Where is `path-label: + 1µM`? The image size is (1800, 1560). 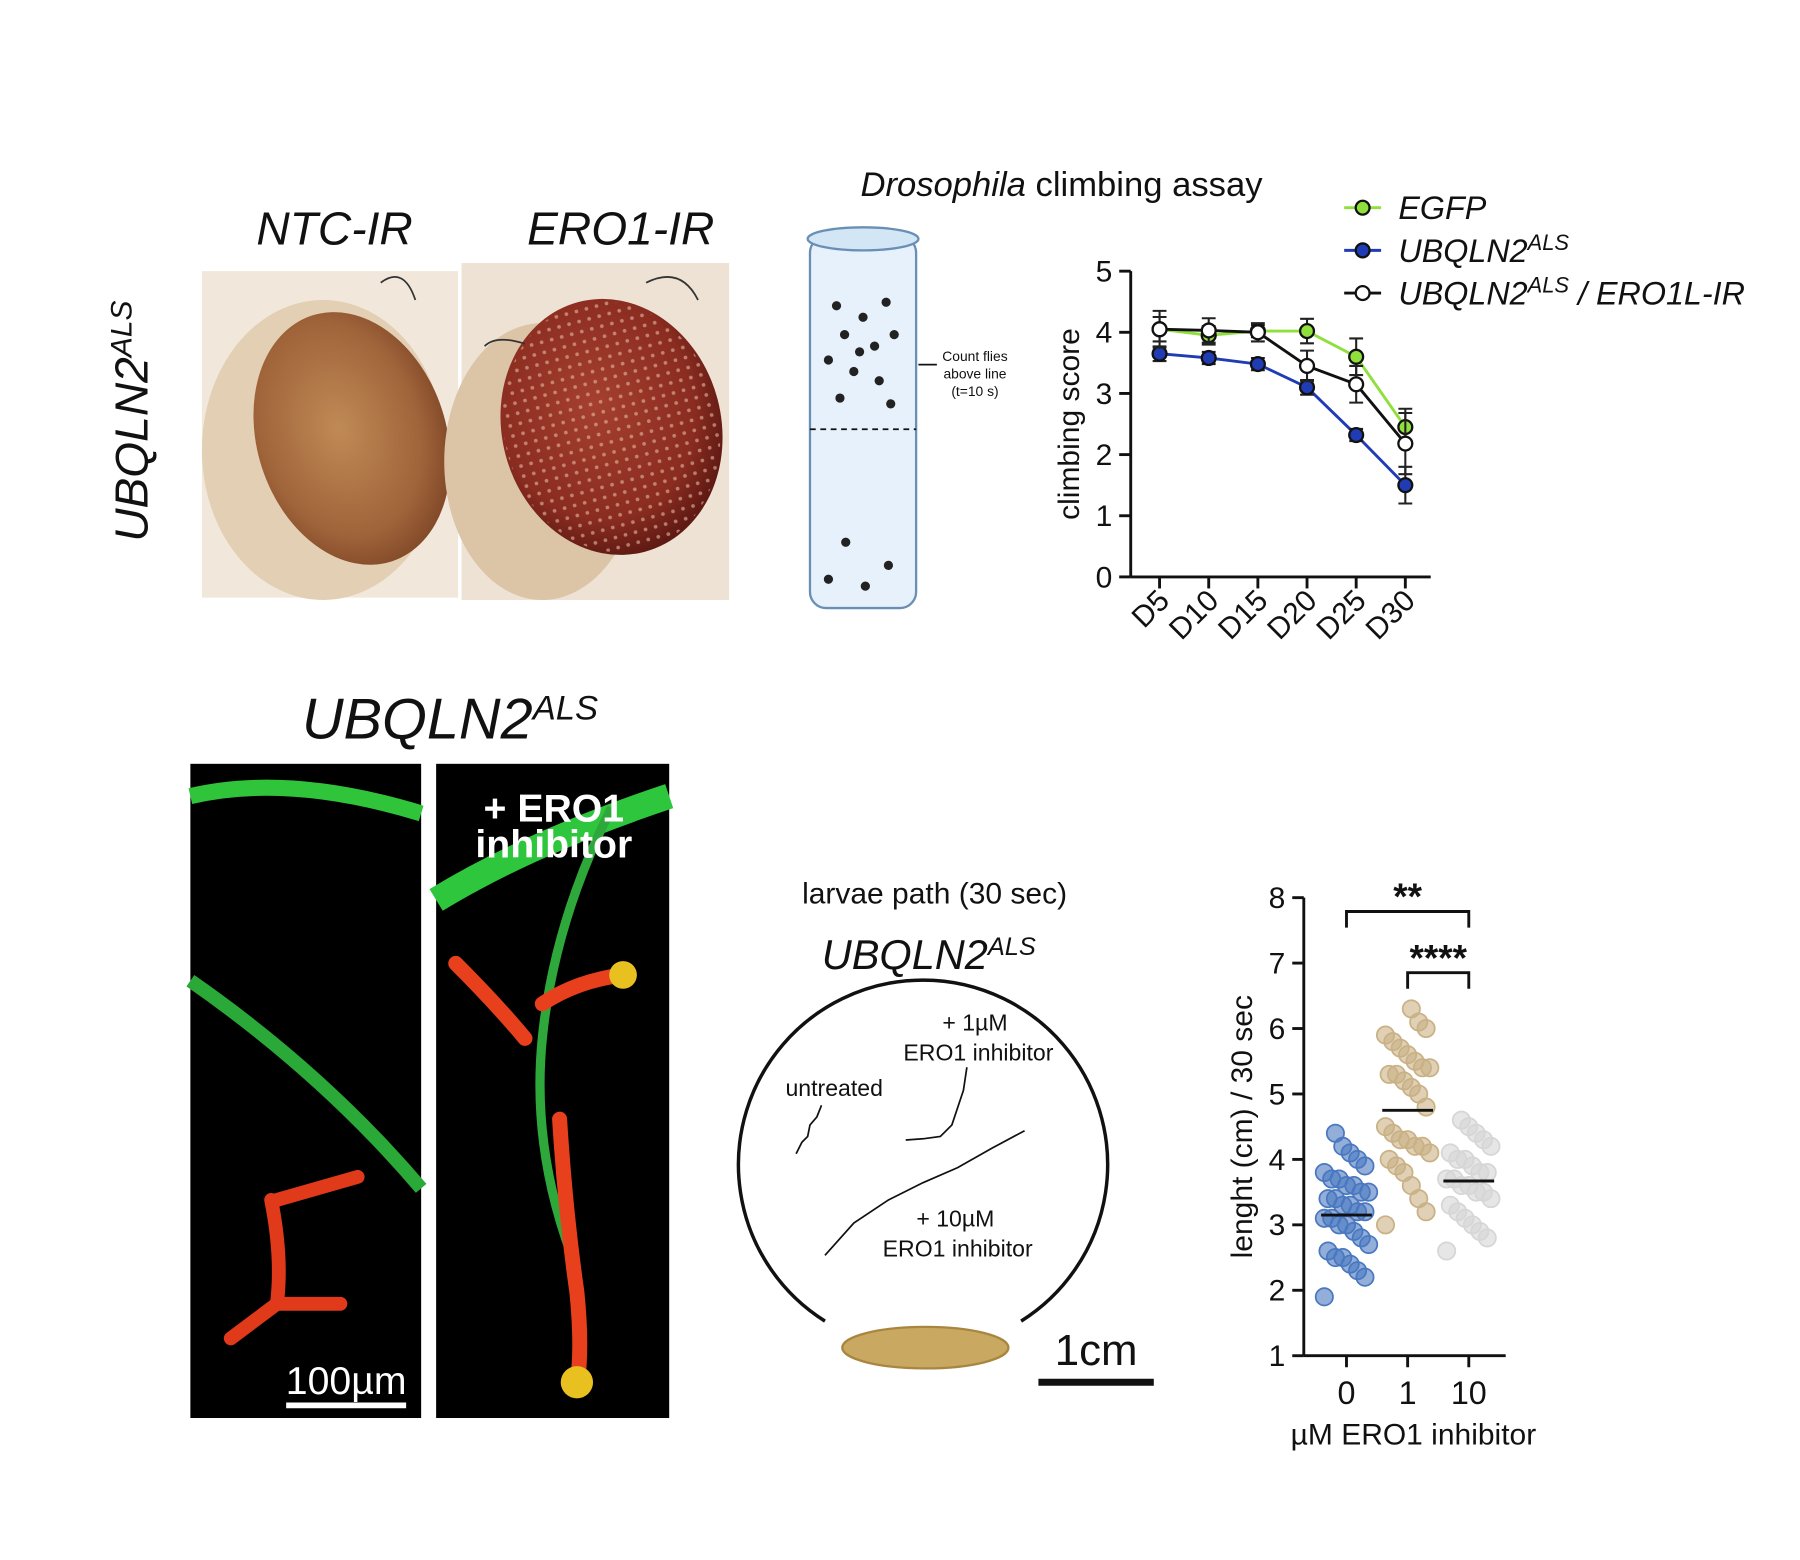
path-label: + 1µM is located at coordinates (974, 1022).